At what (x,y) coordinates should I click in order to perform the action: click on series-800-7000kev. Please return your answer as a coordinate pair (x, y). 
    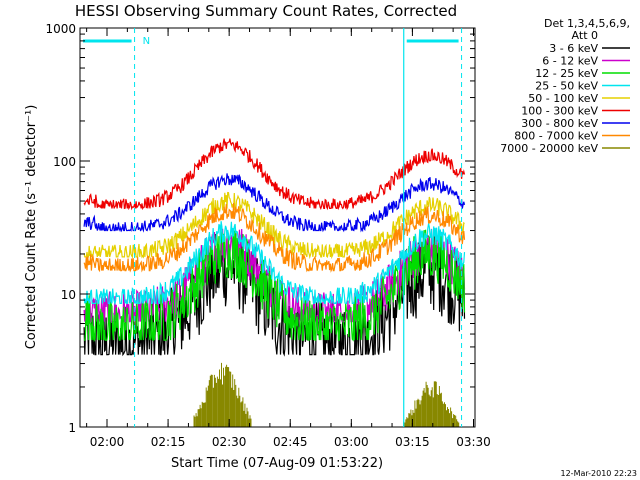
    Looking at the image, I should click on (274, 237).